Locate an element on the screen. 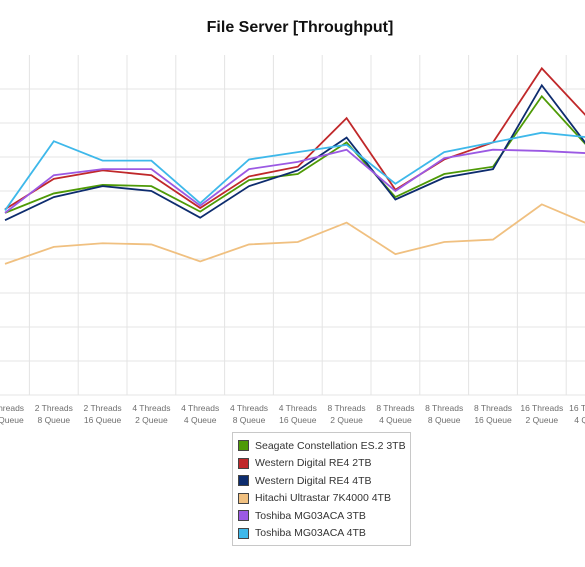  x-tick-label: 16 Threads 2 Queue is located at coordinates (541, 414).